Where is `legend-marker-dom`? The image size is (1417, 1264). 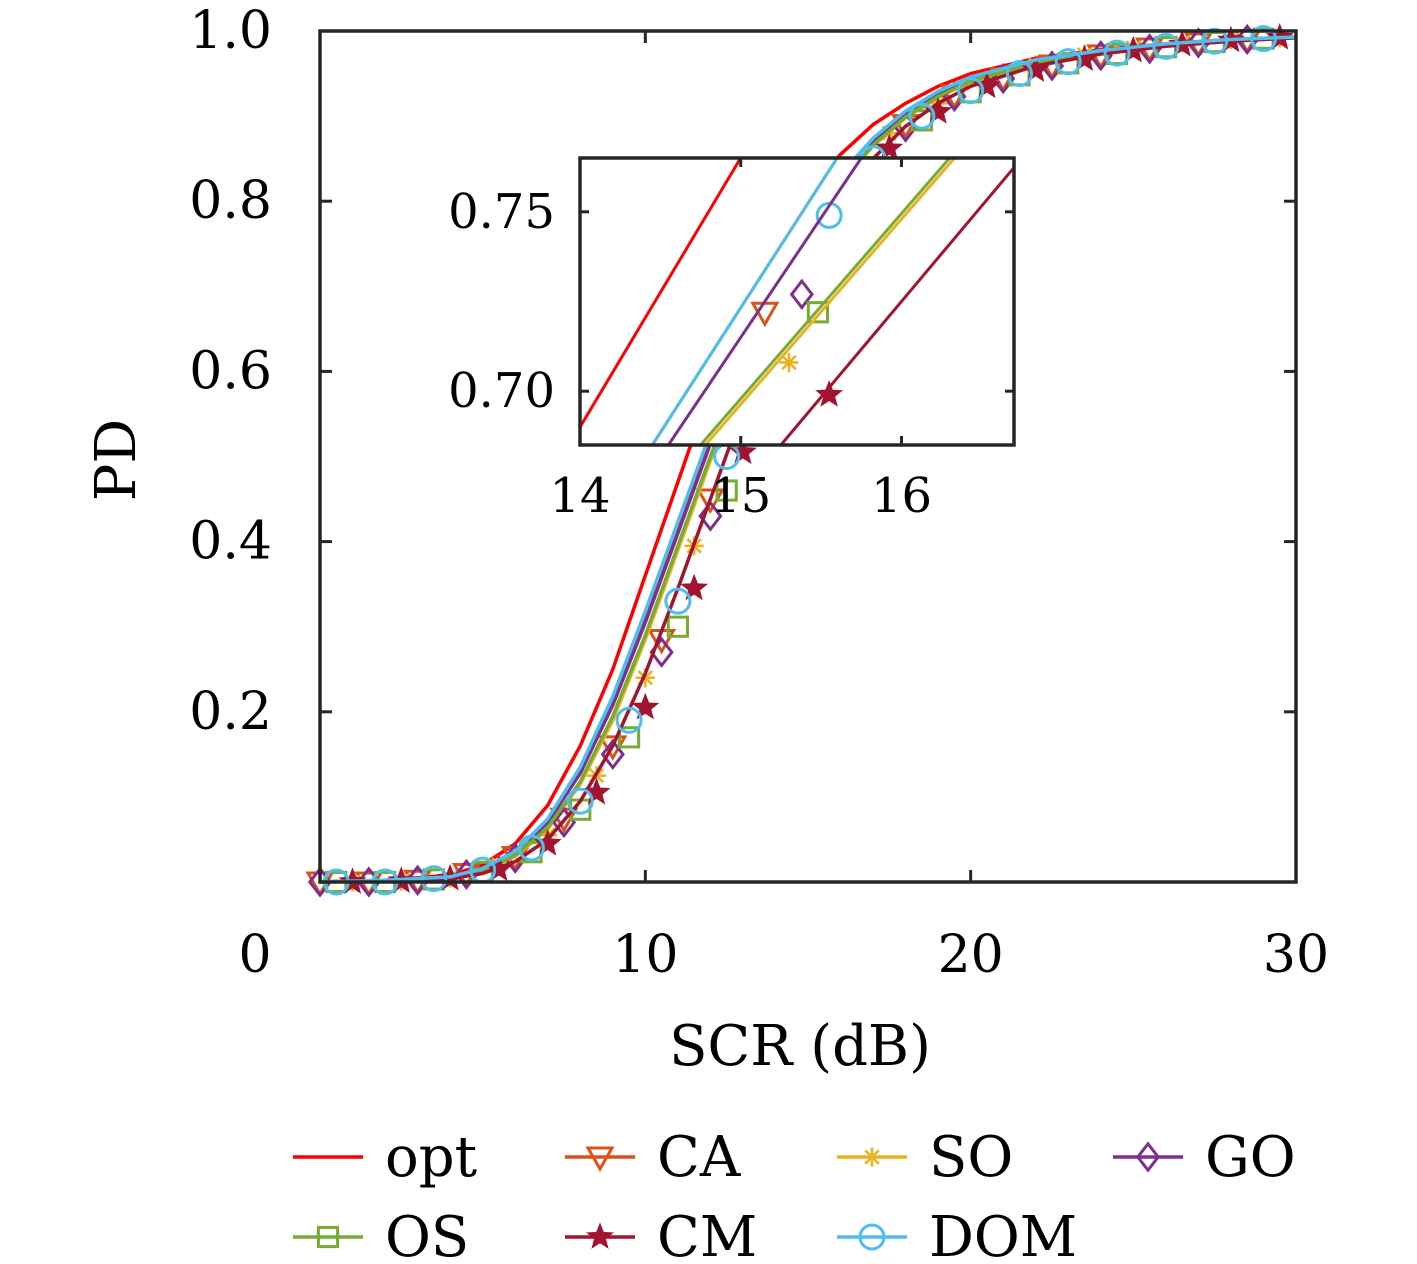 legend-marker-dom is located at coordinates (872, 1237).